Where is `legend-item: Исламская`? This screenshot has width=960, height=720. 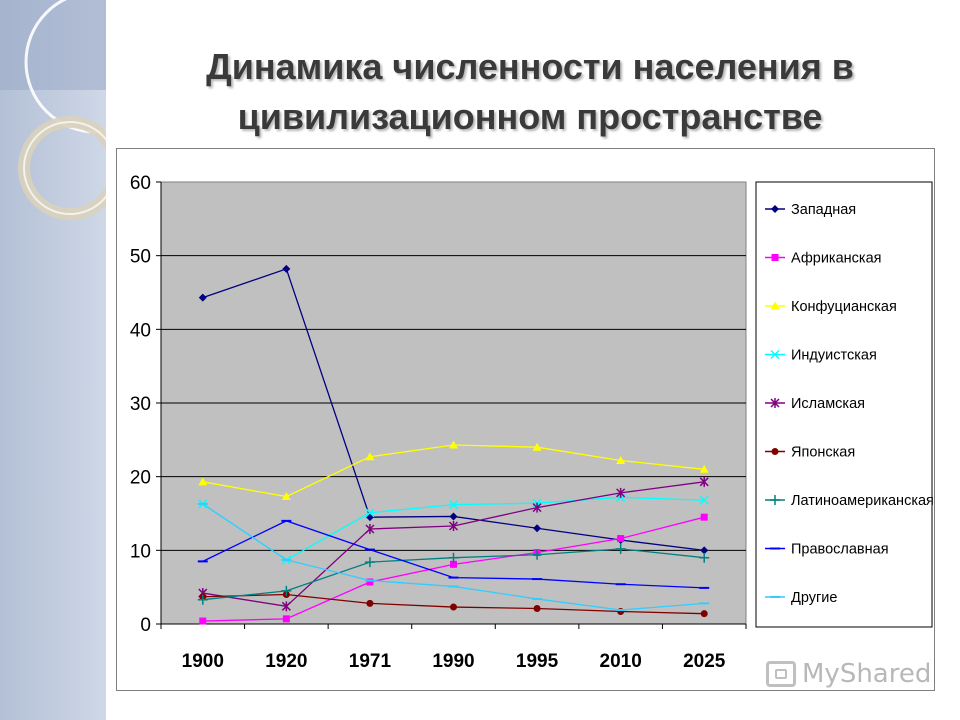
legend-item: Исламская is located at coordinates (815, 404).